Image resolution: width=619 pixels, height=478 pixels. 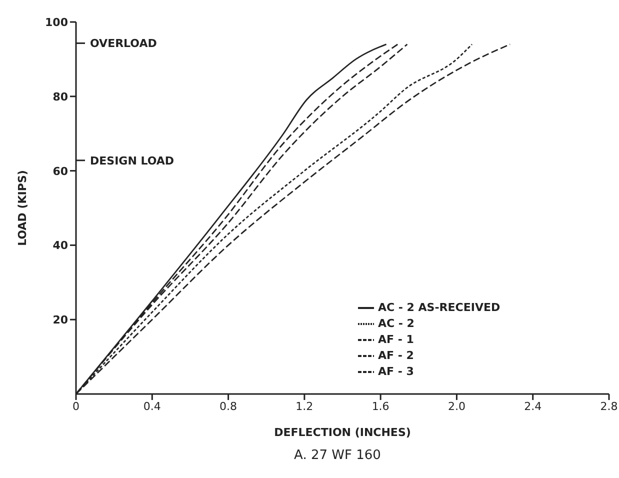 I want to click on text: A. 27 WF 160, so click(x=337, y=455).